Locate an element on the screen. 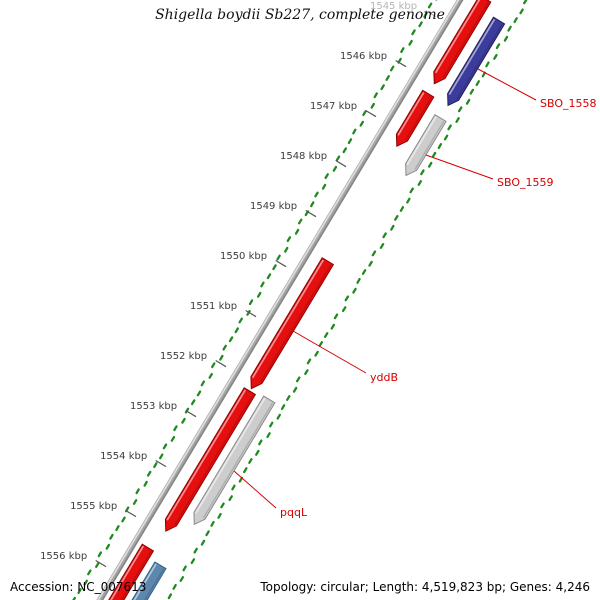 The height and width of the screenshot is (600, 600). gene-label-SBO_1558: SBO_1558 is located at coordinates (537, 89).